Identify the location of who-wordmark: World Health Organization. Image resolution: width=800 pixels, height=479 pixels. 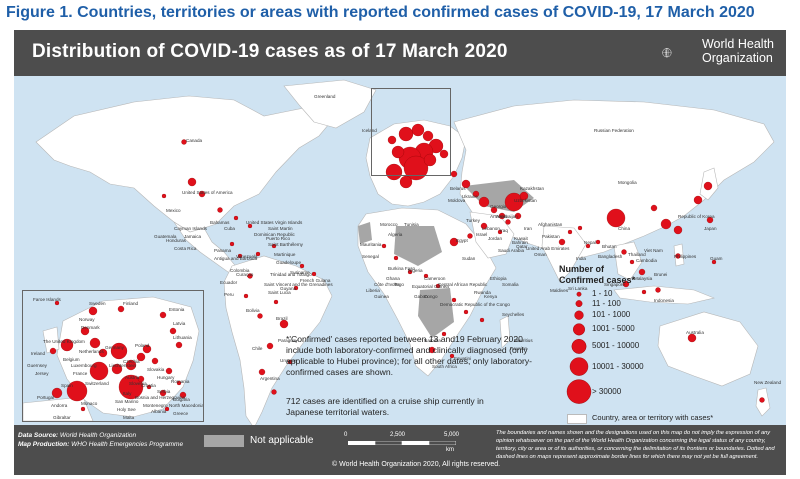
(738, 51).